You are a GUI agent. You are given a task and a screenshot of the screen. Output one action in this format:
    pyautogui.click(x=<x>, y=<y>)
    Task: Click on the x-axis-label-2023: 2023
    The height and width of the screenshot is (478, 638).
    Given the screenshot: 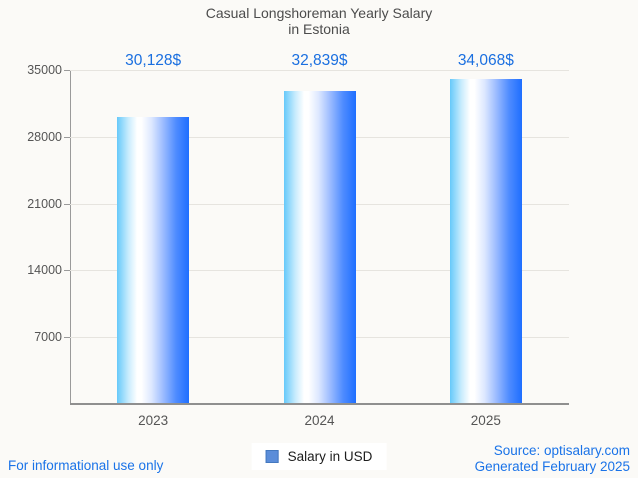 What is the action you would take?
    pyautogui.click(x=153, y=420)
    